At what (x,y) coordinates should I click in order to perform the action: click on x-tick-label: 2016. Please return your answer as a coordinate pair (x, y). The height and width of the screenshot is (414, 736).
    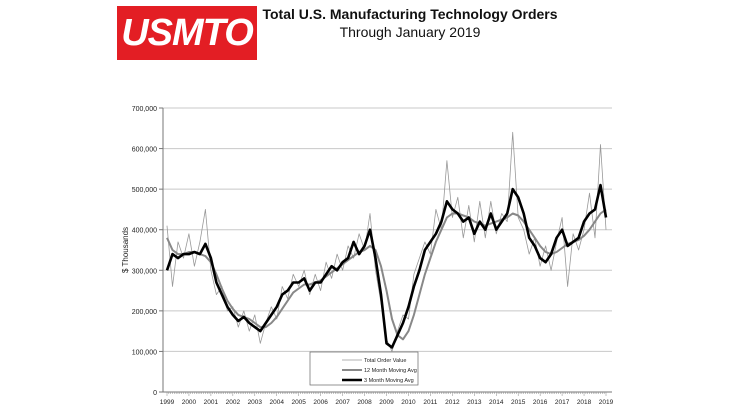
    Looking at the image, I should click on (540, 402).